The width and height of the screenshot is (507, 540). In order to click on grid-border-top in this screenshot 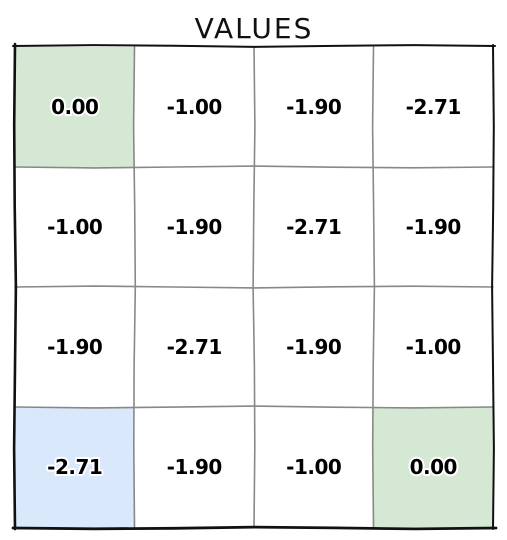, I will do `click(254, 46)`.